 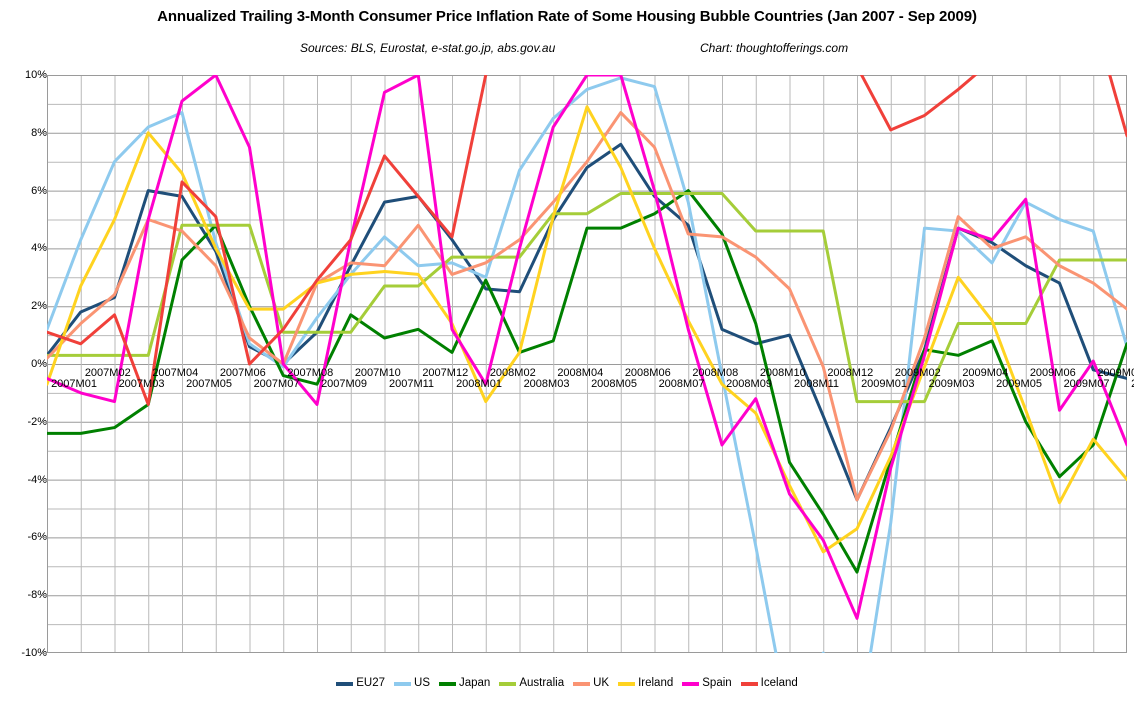 I want to click on x-axis-tick-label: 2008M04, so click(x=580, y=373).